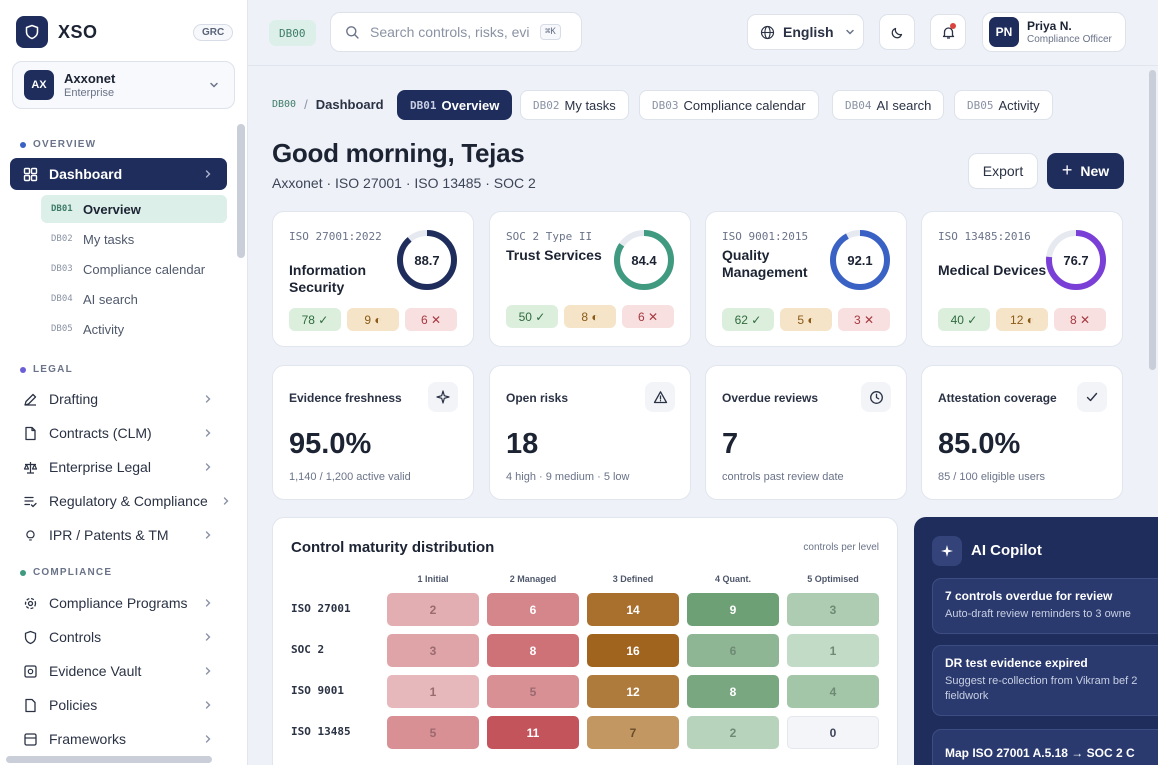 This screenshot has width=1158, height=765. Describe the element at coordinates (109, 759) in the screenshot. I see `sidebar-horizontal-scrollbar` at that location.